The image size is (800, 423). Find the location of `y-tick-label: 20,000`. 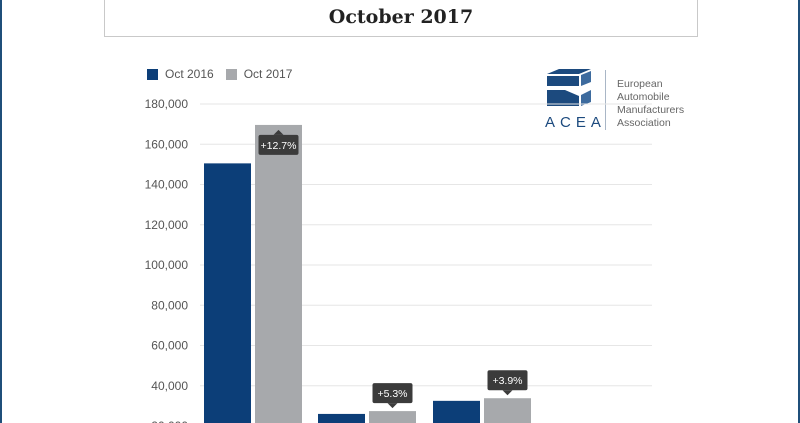

y-tick-label: 20,000 is located at coordinates (169, 421).